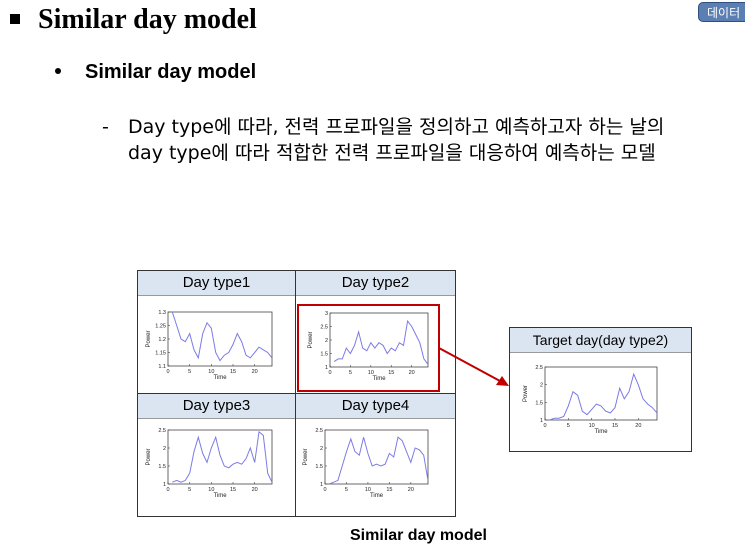 The image size is (745, 549). I want to click on day-type4-header: Day type4, so click(375, 406).